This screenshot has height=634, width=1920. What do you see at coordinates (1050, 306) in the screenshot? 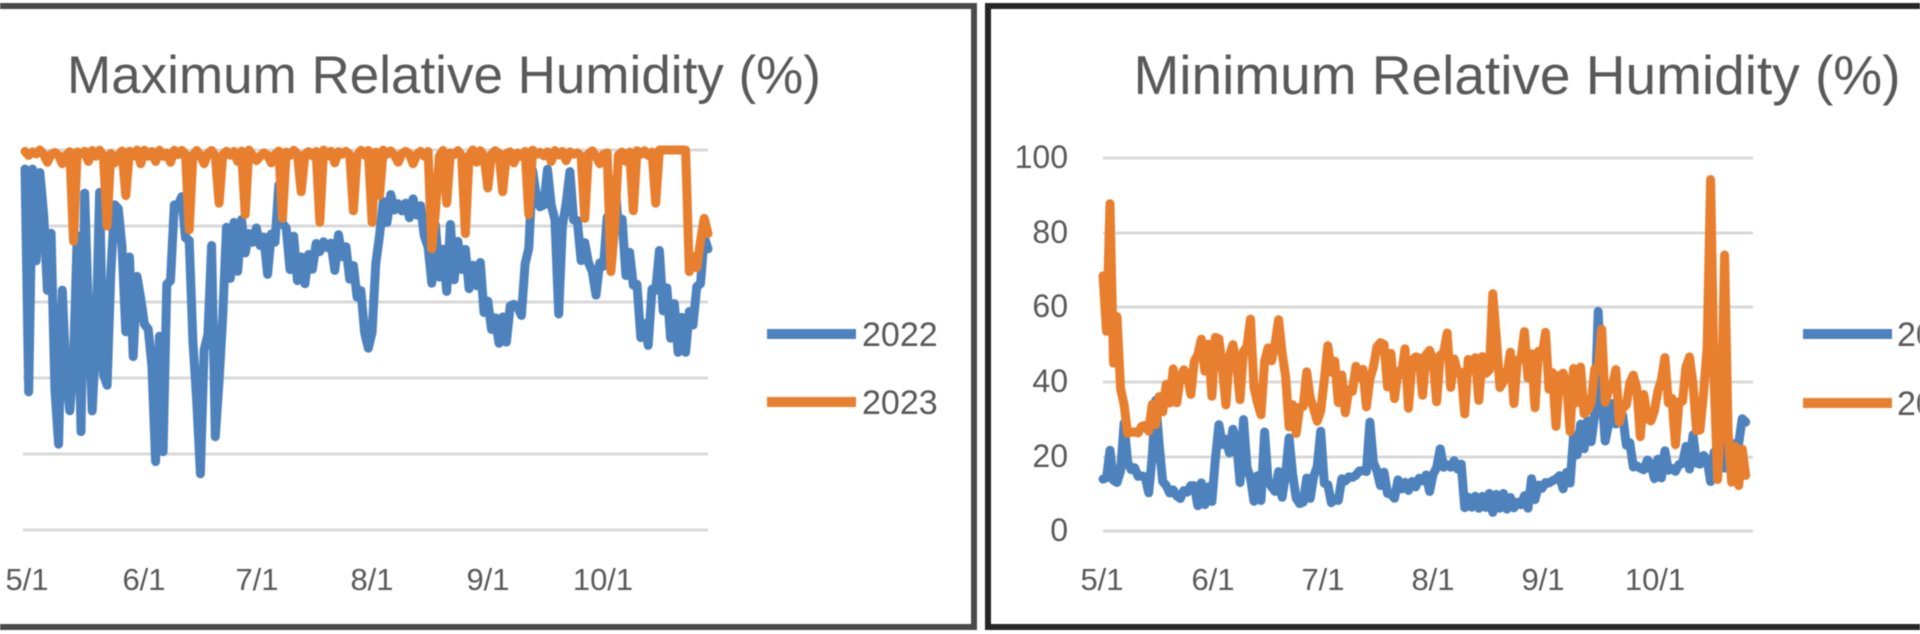
I see `svg-text: 60` at bounding box center [1050, 306].